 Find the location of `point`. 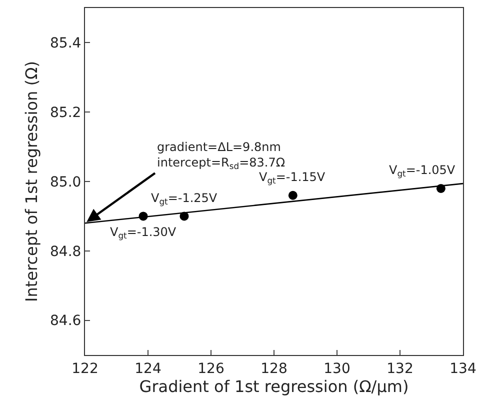

point is located at coordinates (293, 195).